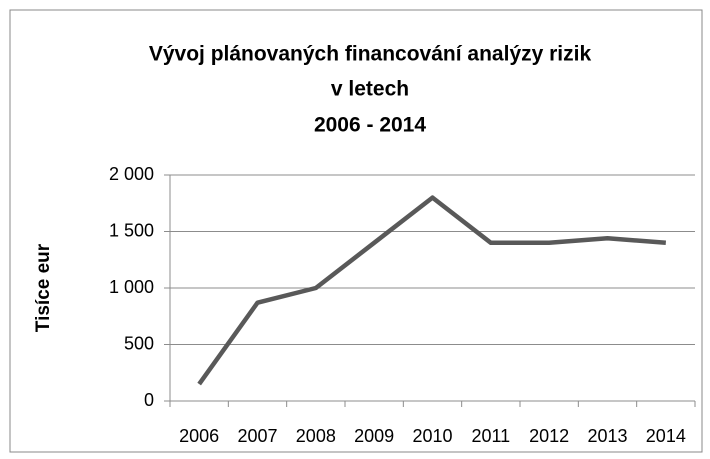  I want to click on y-tick-label: 2 000, so click(131, 174).